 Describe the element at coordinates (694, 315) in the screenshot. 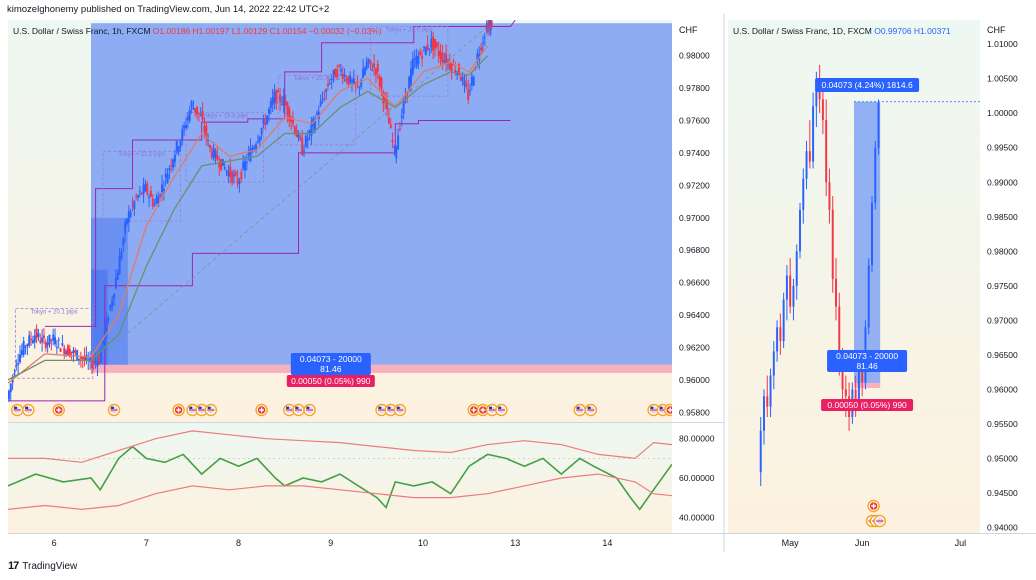

I see `main-y-tick-label: 0.96400` at that location.